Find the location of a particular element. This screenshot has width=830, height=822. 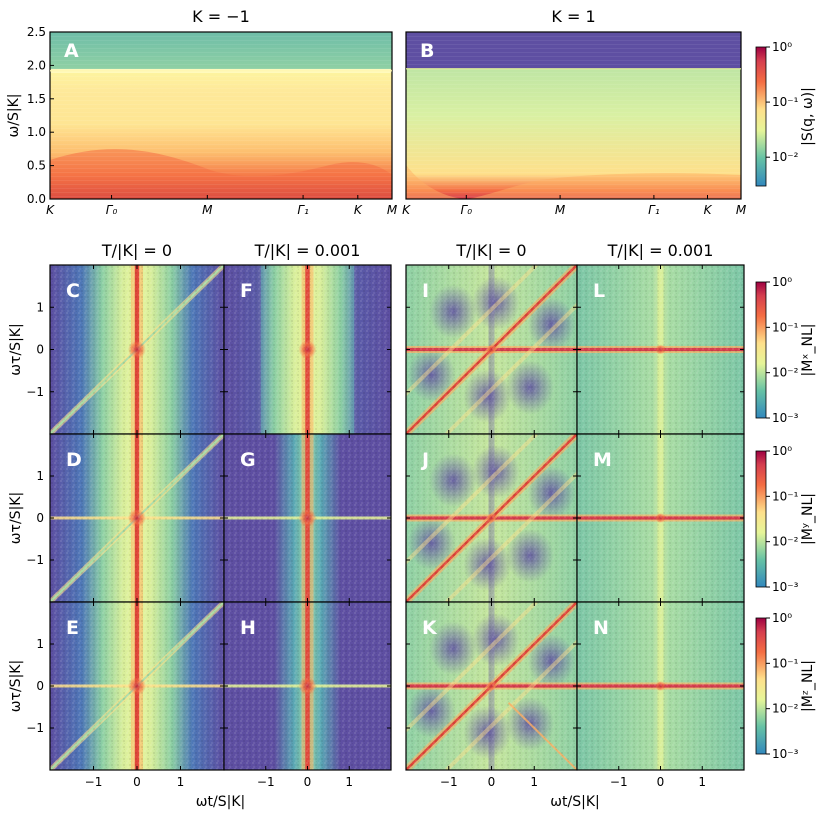

panel-label-i: I is located at coordinates (425, 291).